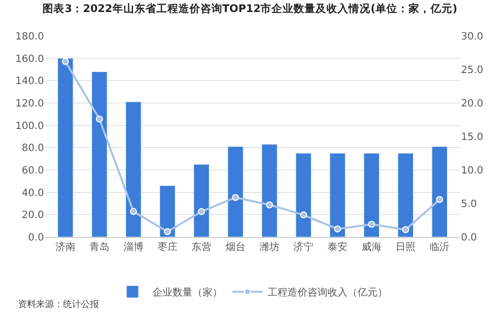 This screenshot has height=318, width=500. Describe the element at coordinates (36, 238) in the screenshot. I see `y-tick-label: 0.0` at that location.